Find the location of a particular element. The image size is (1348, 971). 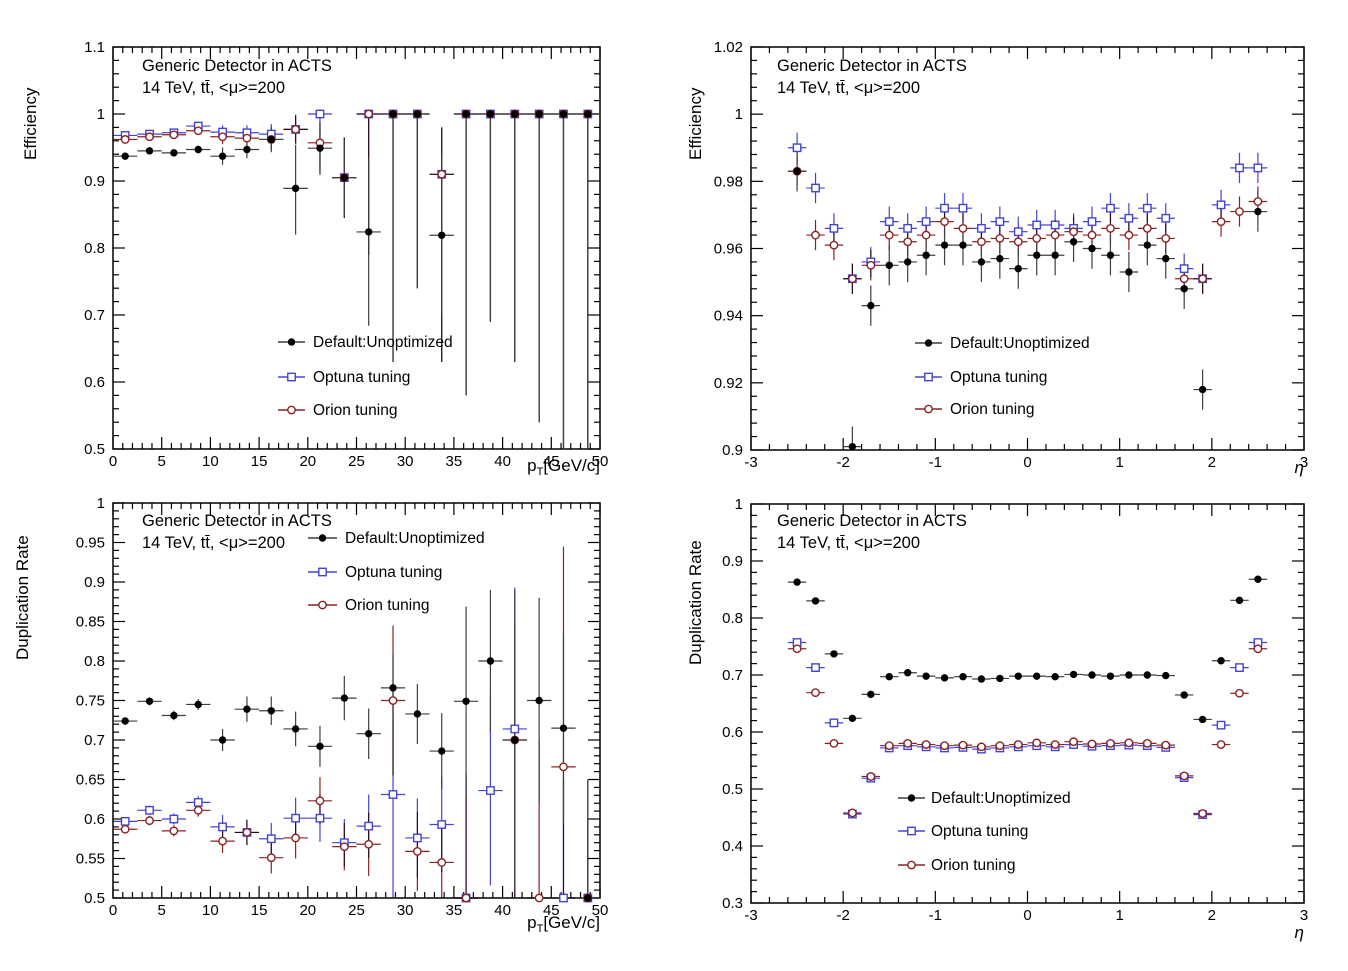

axis-tick-label: 0.9 is located at coordinates (732, 450).